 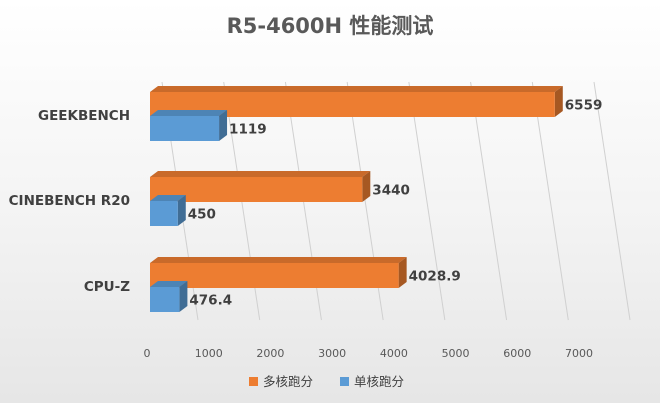 What do you see at coordinates (107, 287) in the screenshot?
I see `category-label-cpu-z: CPU-Z` at bounding box center [107, 287].